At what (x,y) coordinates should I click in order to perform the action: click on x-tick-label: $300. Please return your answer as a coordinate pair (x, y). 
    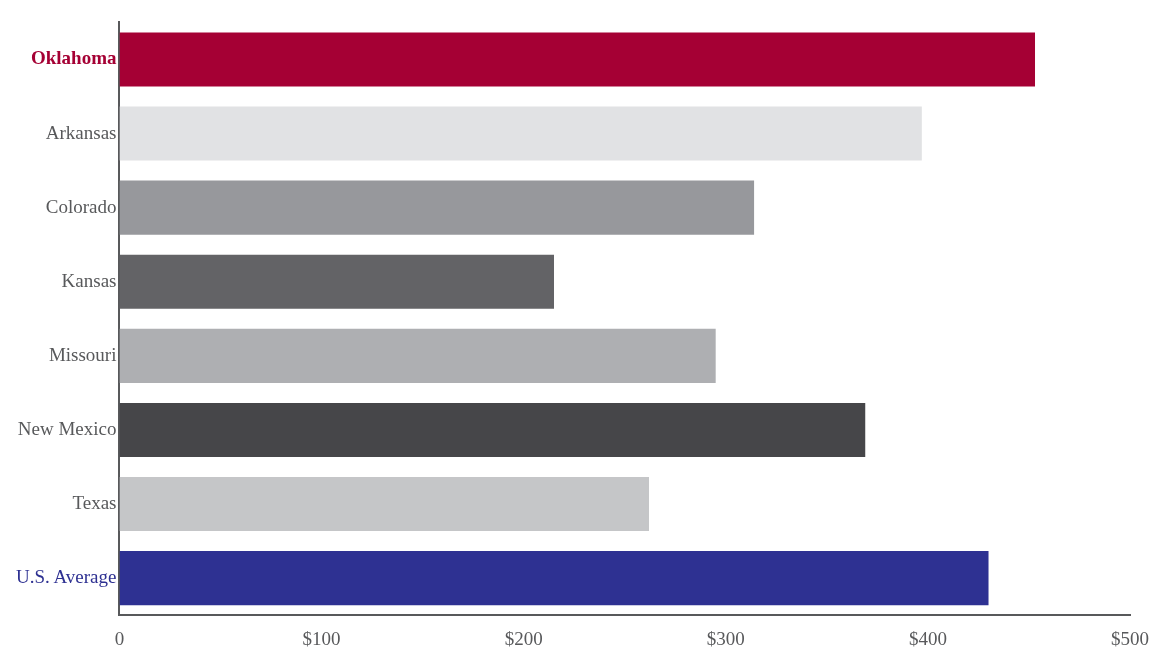
    Looking at the image, I should click on (725, 638).